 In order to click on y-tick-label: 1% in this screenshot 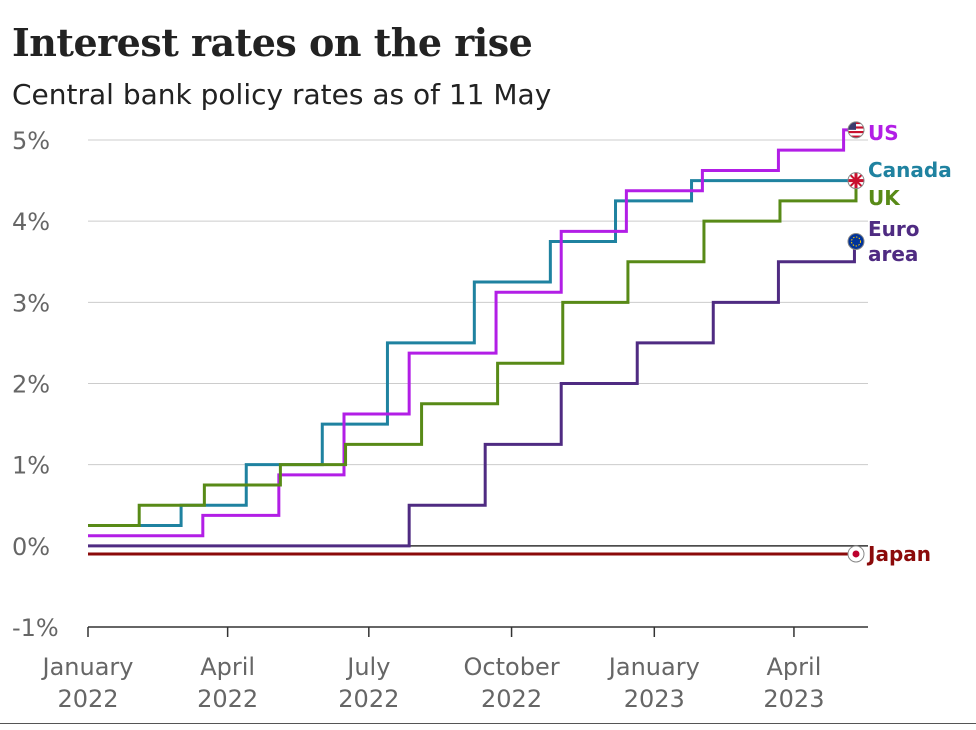, I will do `click(31, 466)`.